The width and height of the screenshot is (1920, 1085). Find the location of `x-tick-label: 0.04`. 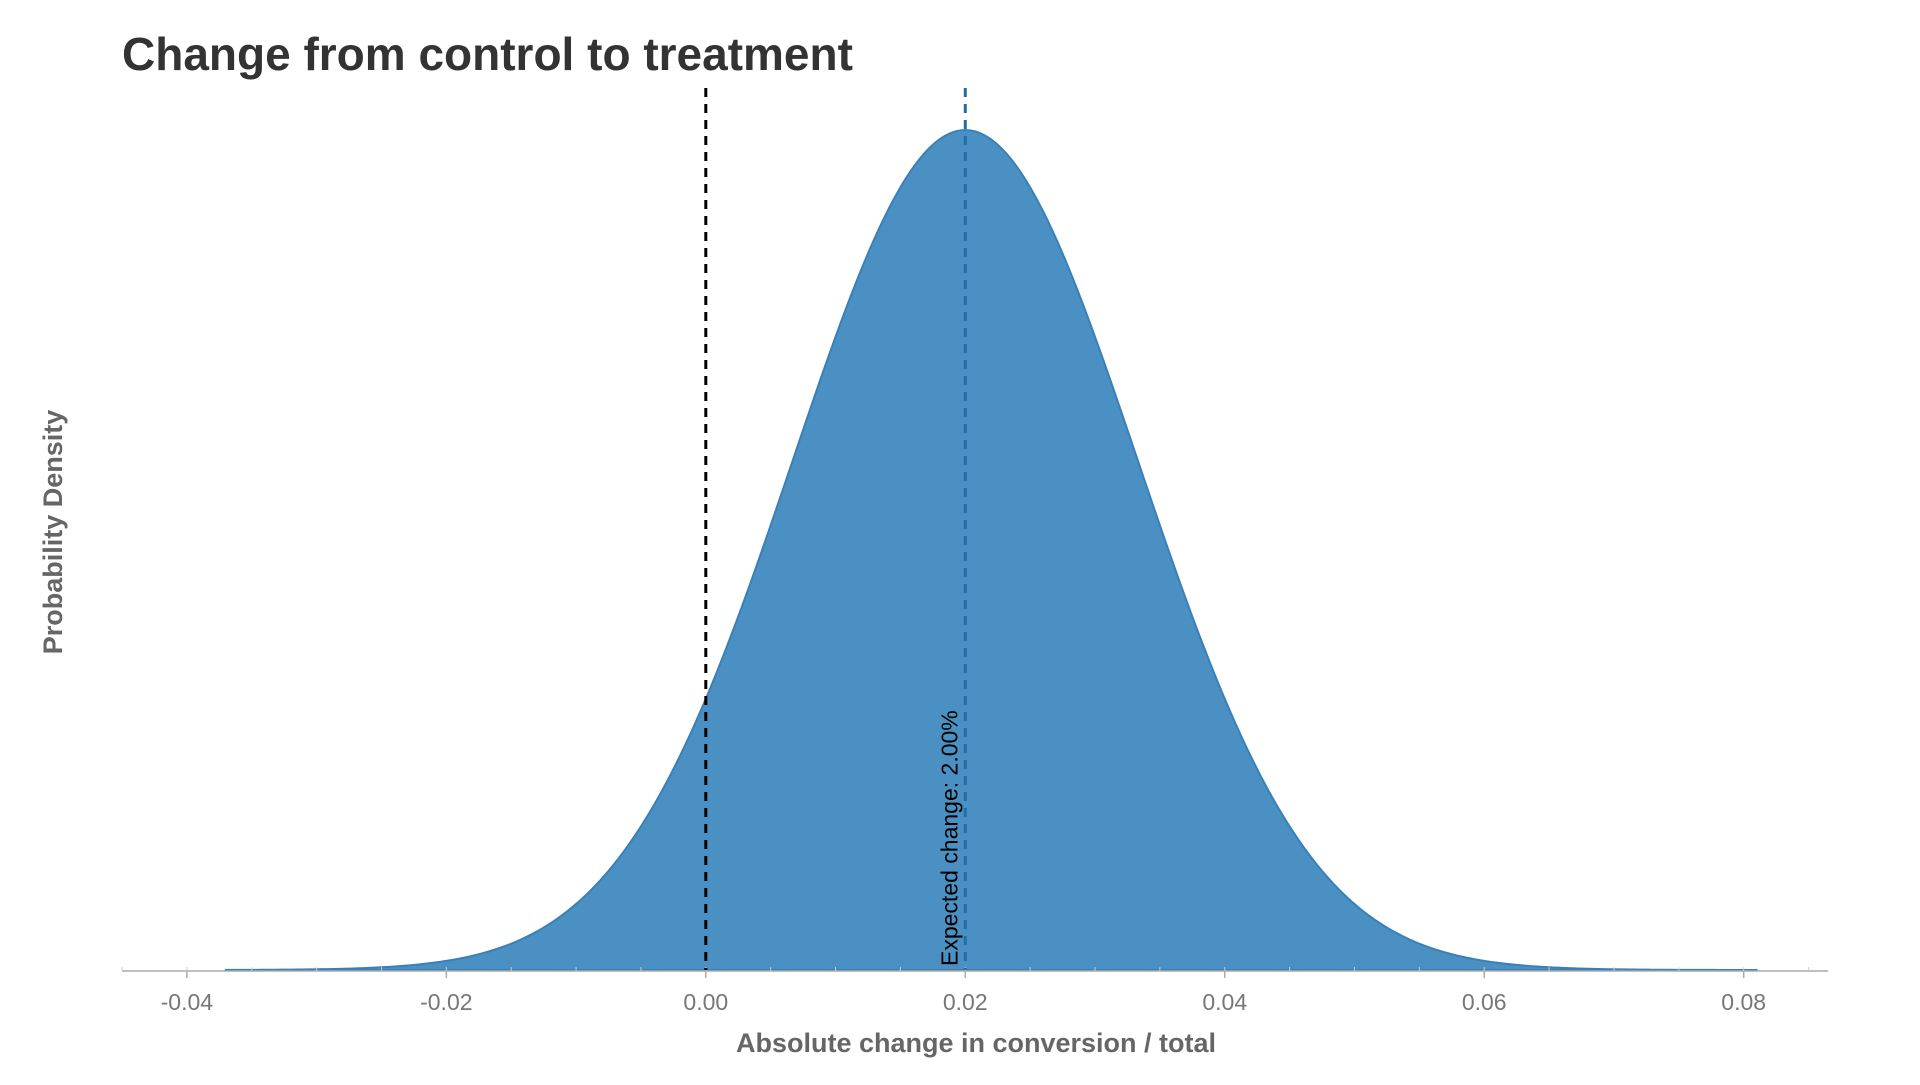

x-tick-label: 0.04 is located at coordinates (1224, 1002).